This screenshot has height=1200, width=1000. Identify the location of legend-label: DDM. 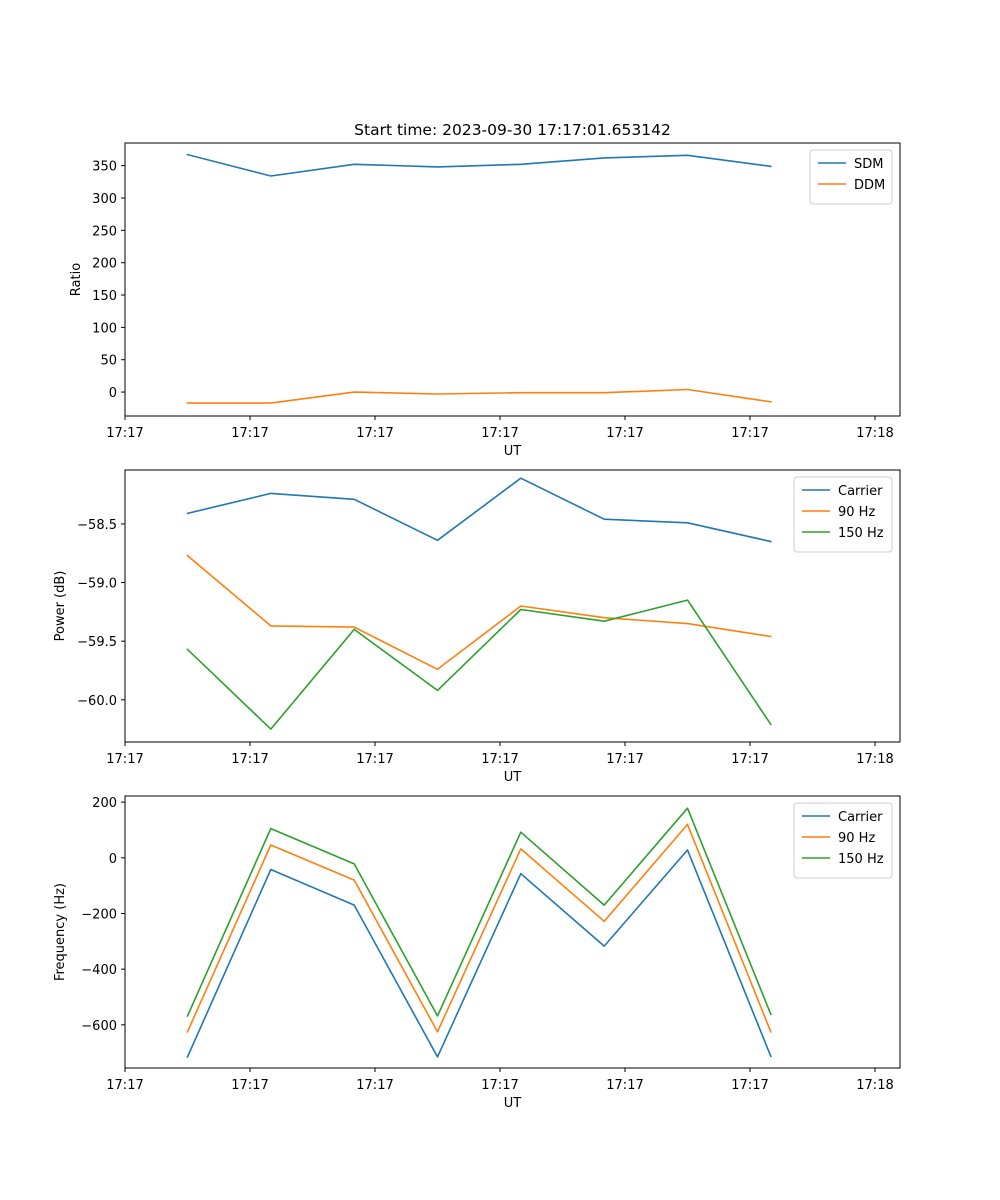
(869, 185).